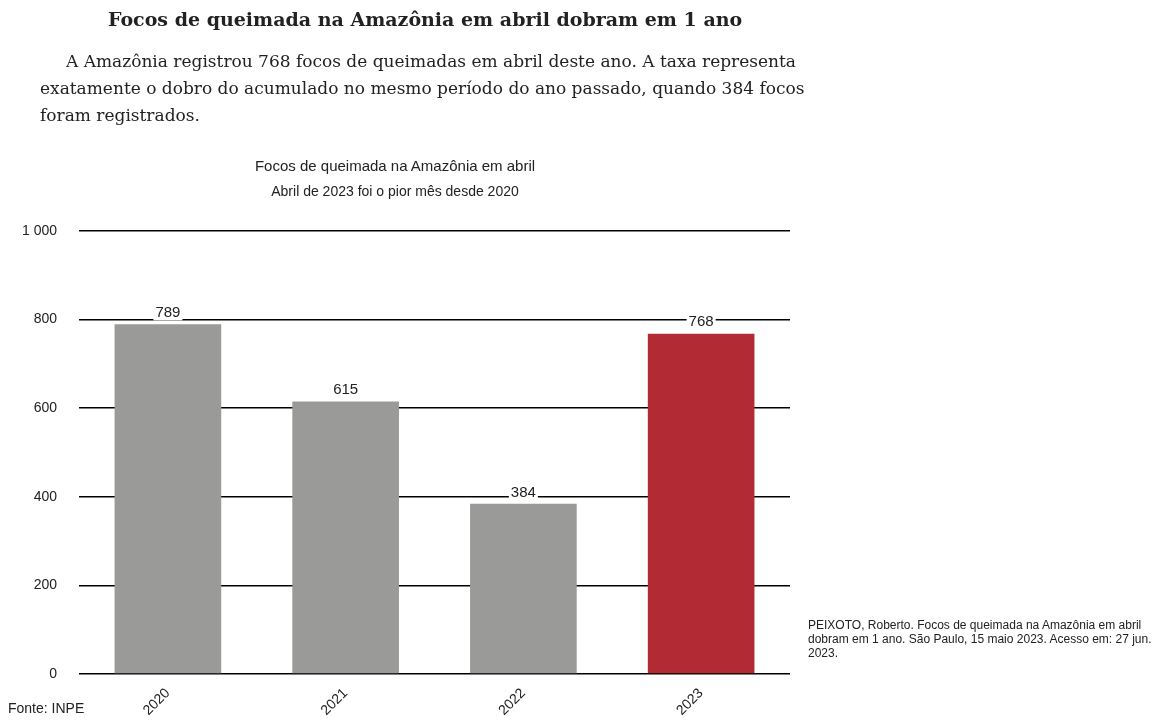 The image size is (1158, 722). What do you see at coordinates (423, 88) in the screenshot?
I see `text: A Amazônia registrou 768 focos de queimadas em abril deste ano. A taxa representa exatamente o dobro do acumulado no mesmo período do ano passado, quando 384 focos foram registrados.` at bounding box center [423, 88].